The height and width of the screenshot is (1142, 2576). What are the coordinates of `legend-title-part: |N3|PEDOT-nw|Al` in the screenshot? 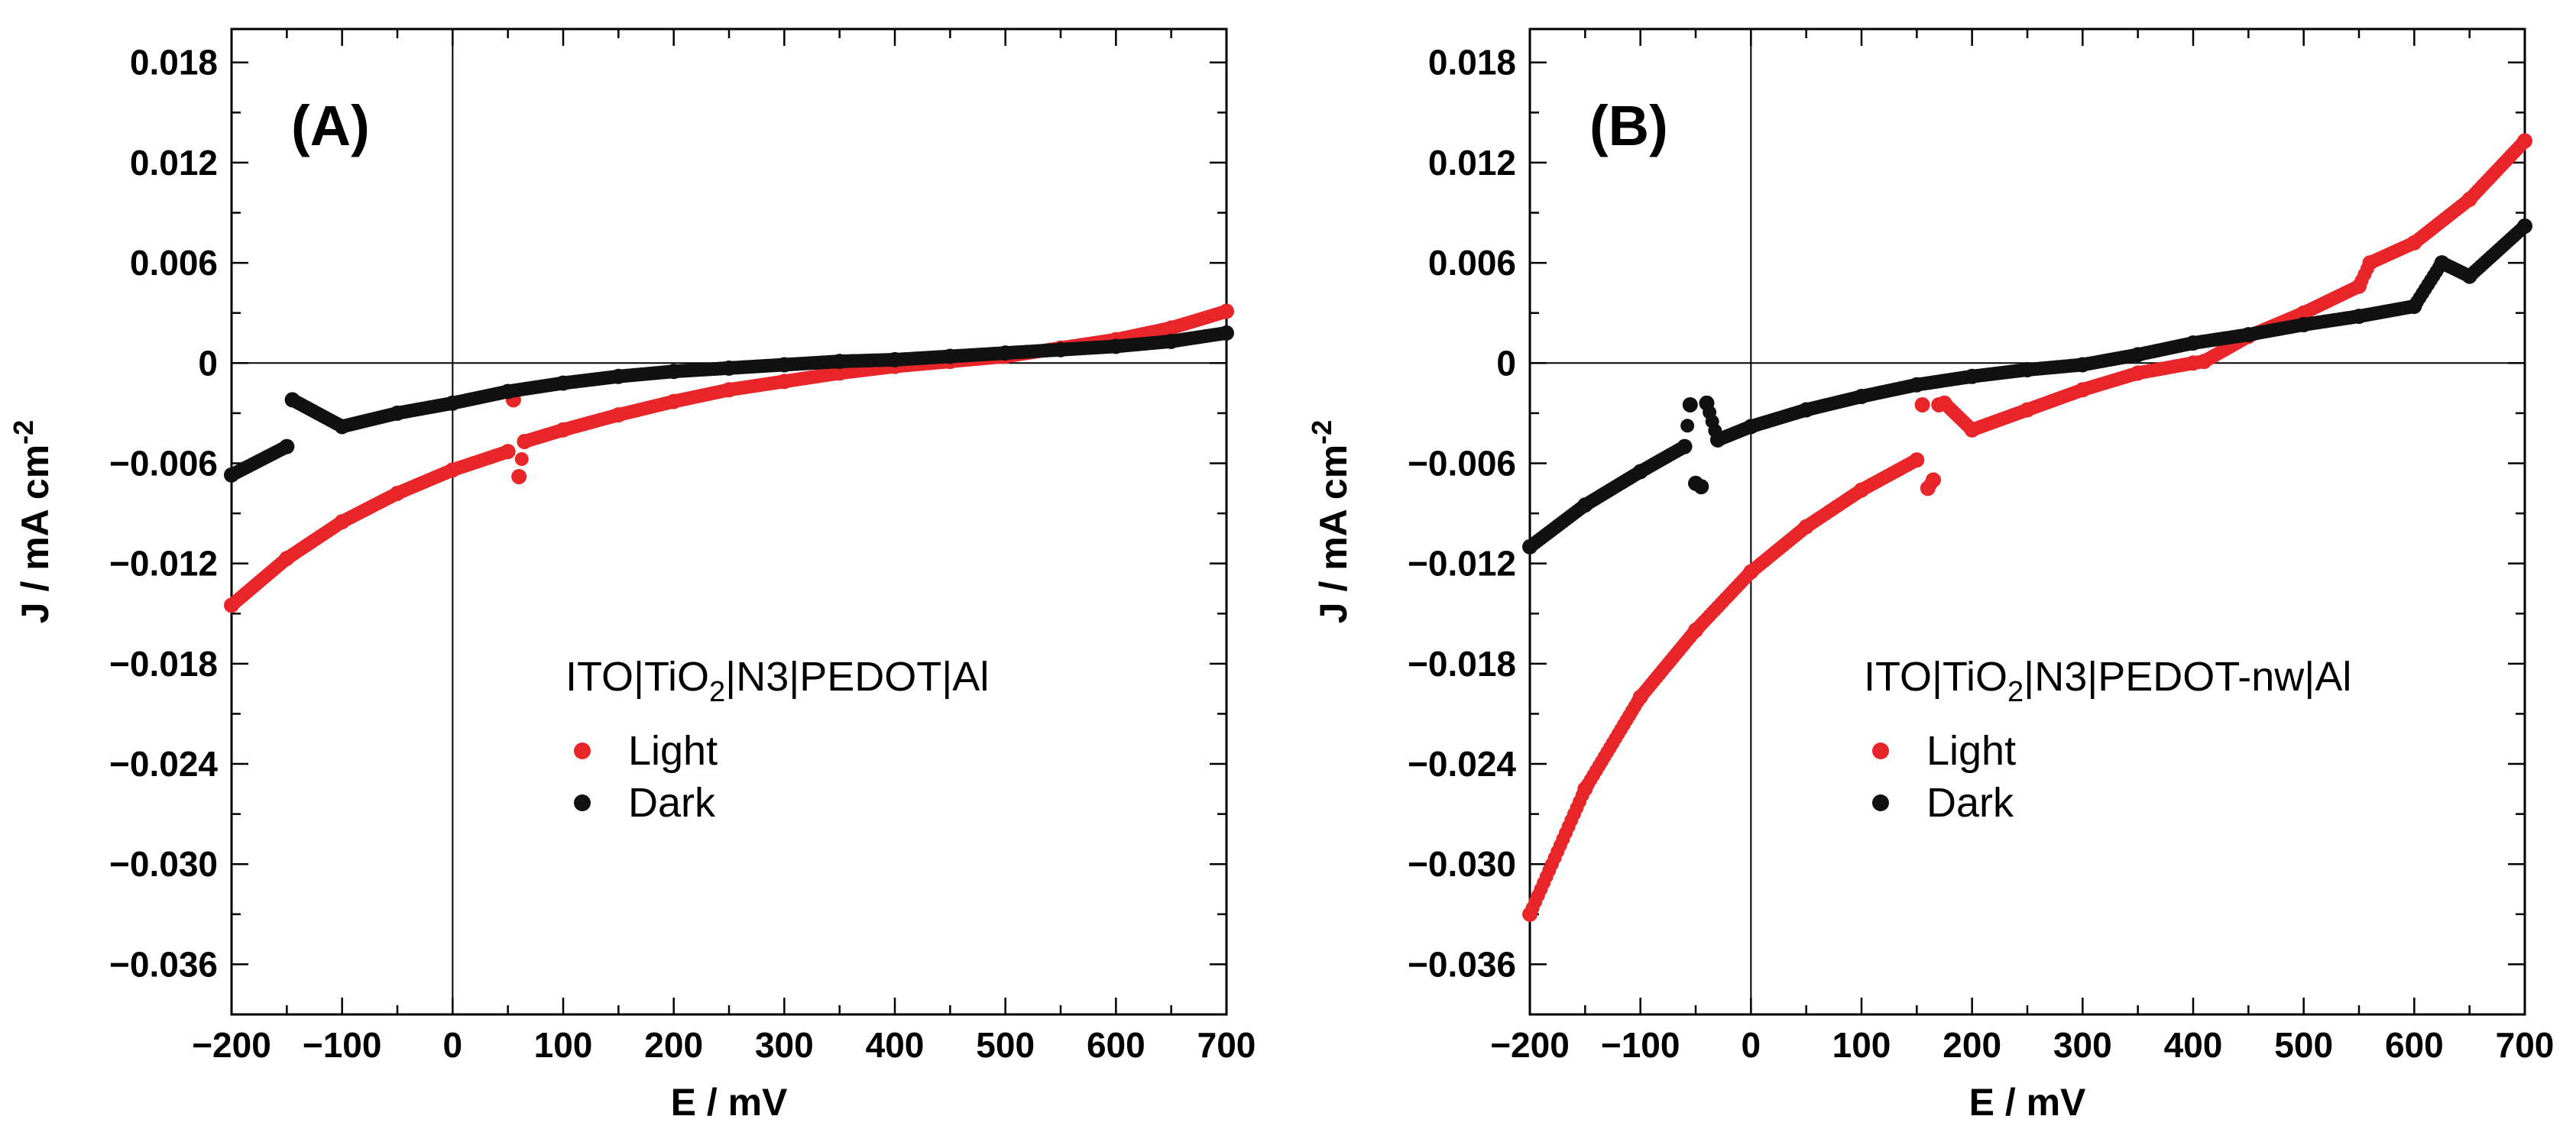 It's located at (2187, 677).